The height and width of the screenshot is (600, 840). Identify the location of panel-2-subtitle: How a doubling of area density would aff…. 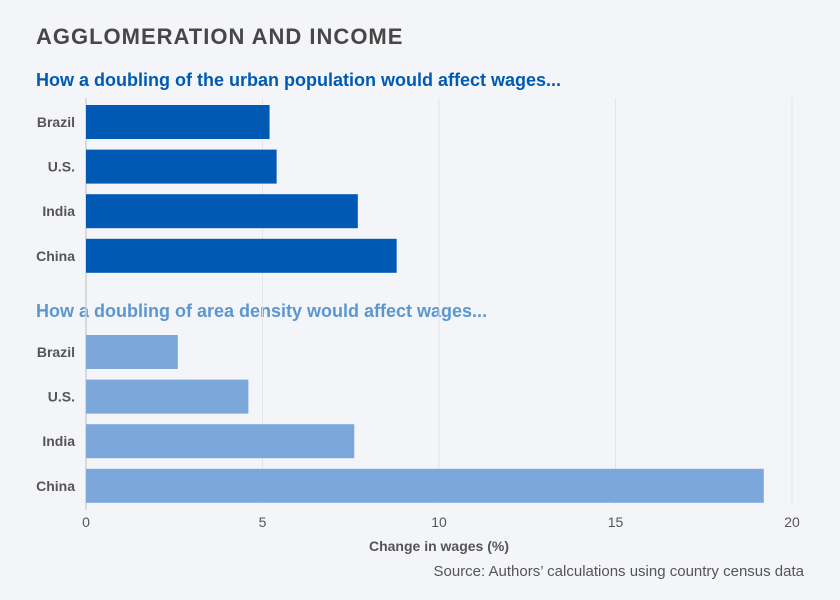
(262, 311).